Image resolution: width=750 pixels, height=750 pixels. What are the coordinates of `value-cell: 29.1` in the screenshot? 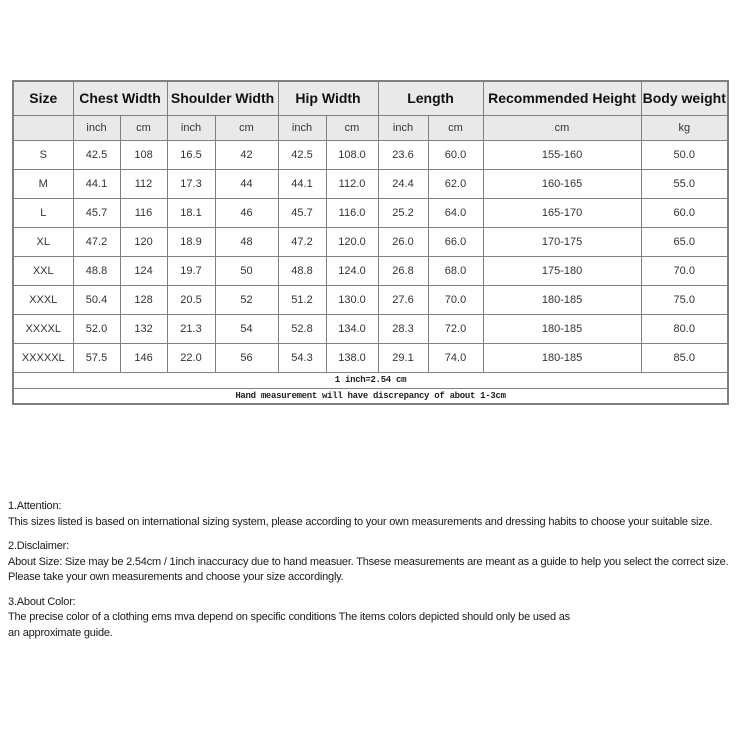 It's located at (403, 357).